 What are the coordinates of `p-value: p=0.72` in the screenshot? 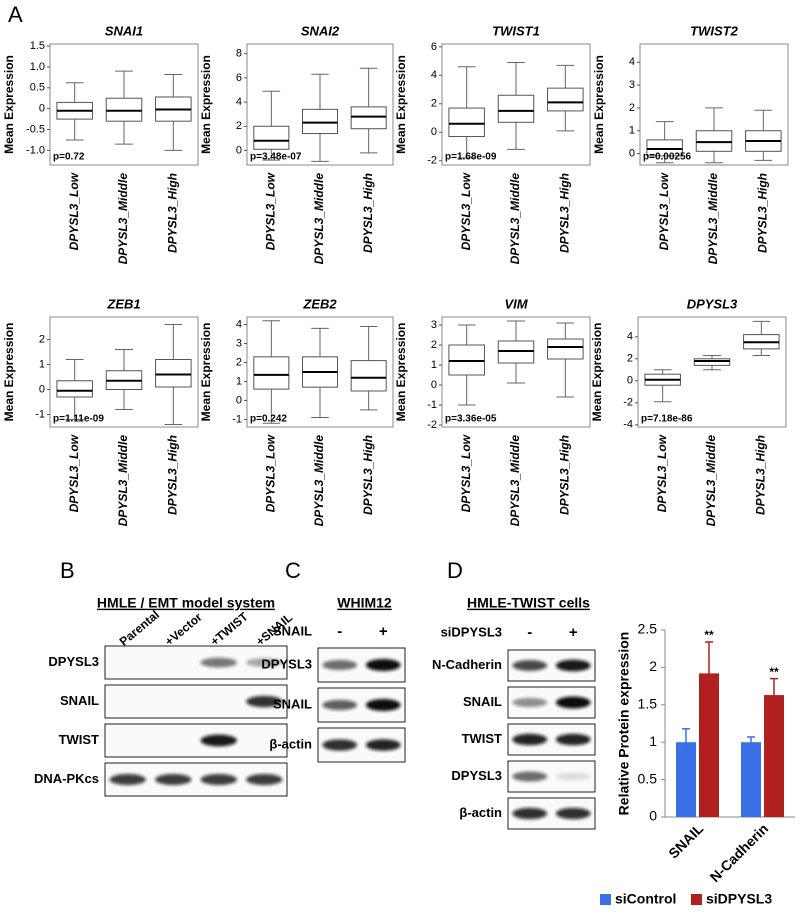 It's located at (69, 157).